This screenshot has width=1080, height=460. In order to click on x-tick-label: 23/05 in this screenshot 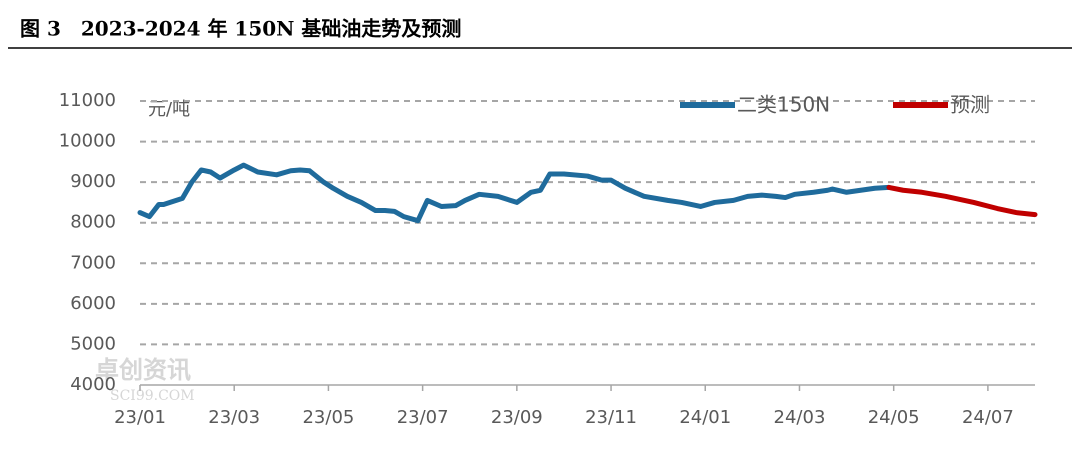, I will do `click(328, 417)`.